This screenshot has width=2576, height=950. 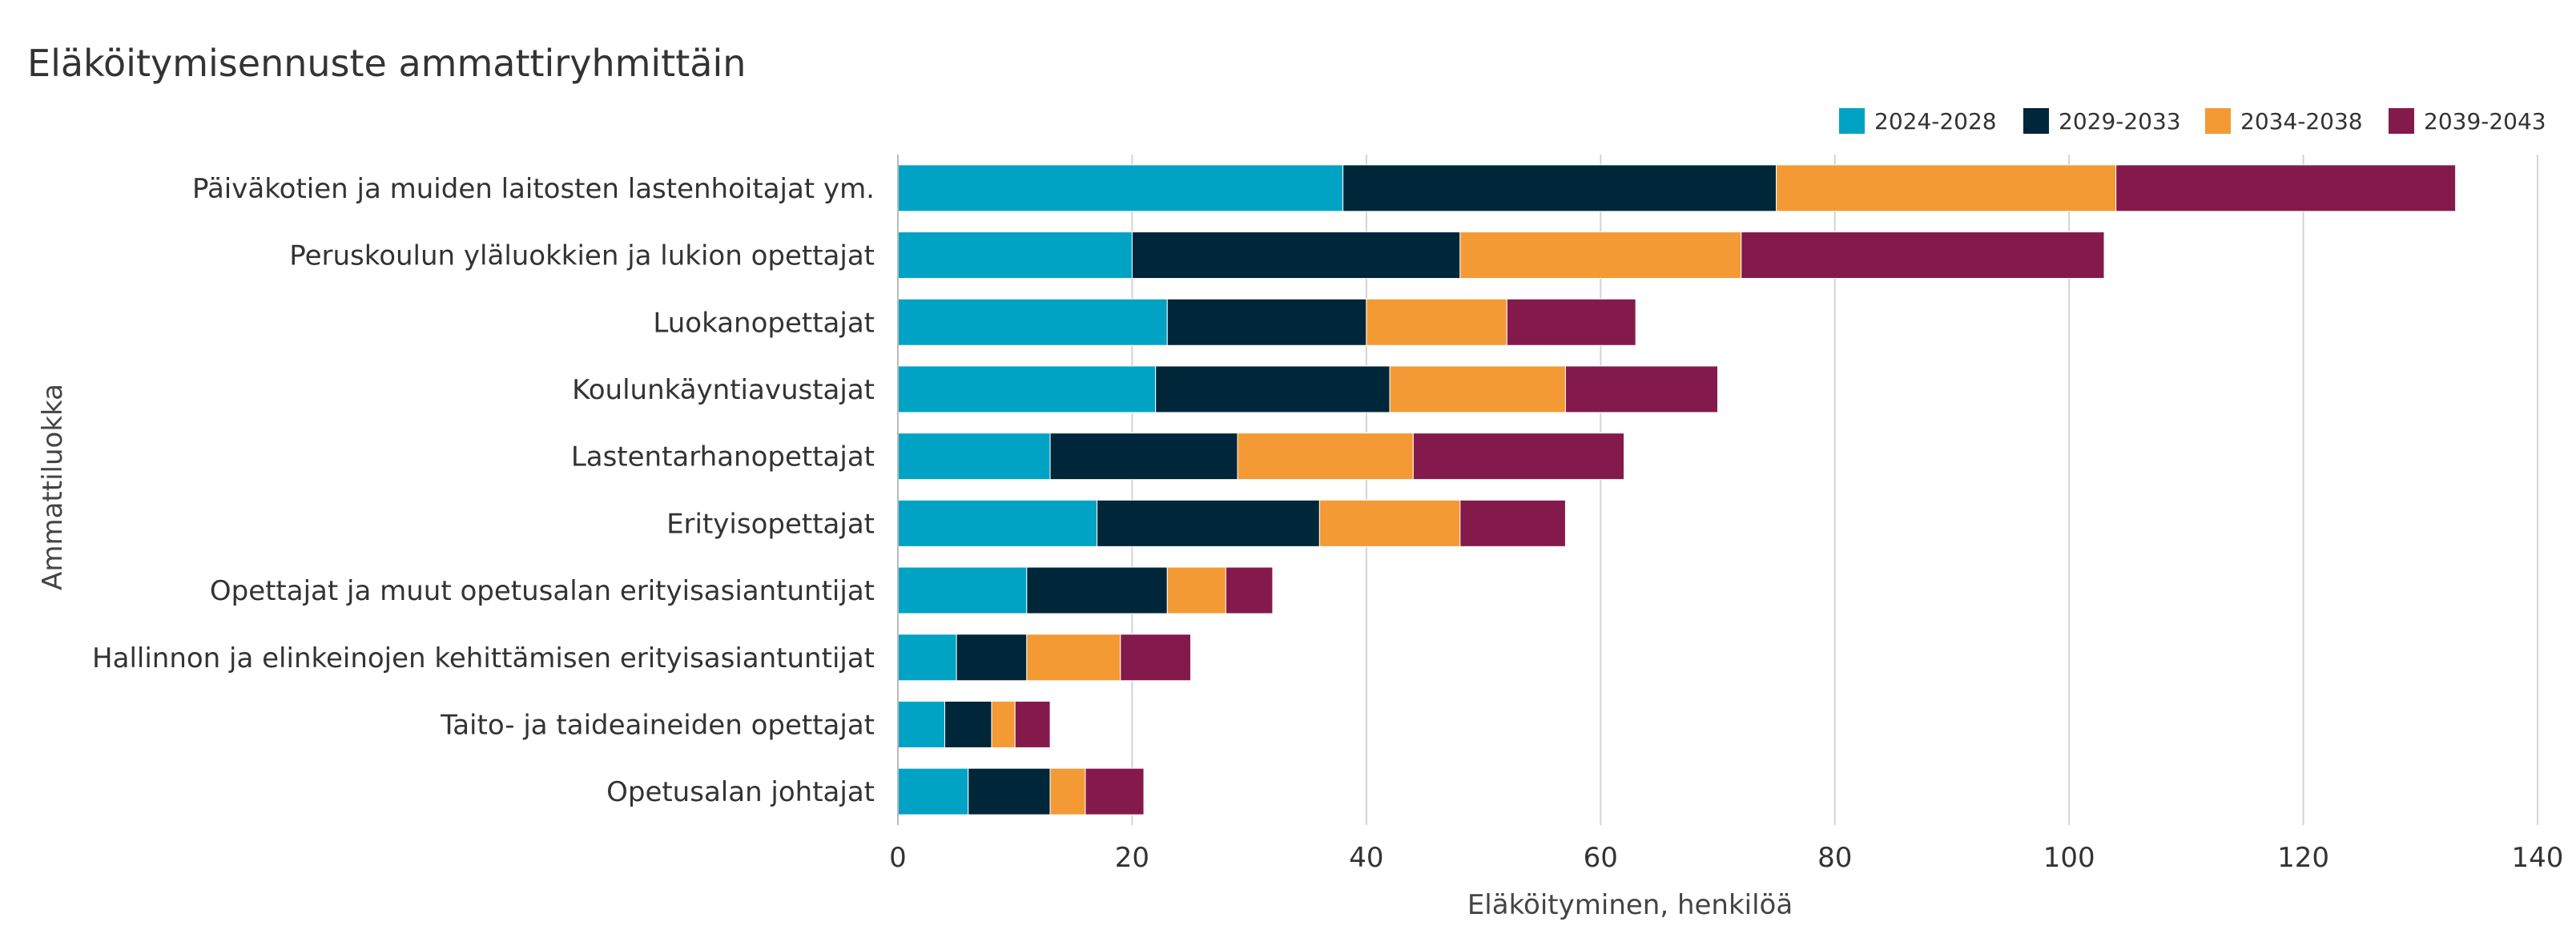 I want to click on x-axis-title: Eläköityminen, henkilöä, so click(x=1630, y=905).